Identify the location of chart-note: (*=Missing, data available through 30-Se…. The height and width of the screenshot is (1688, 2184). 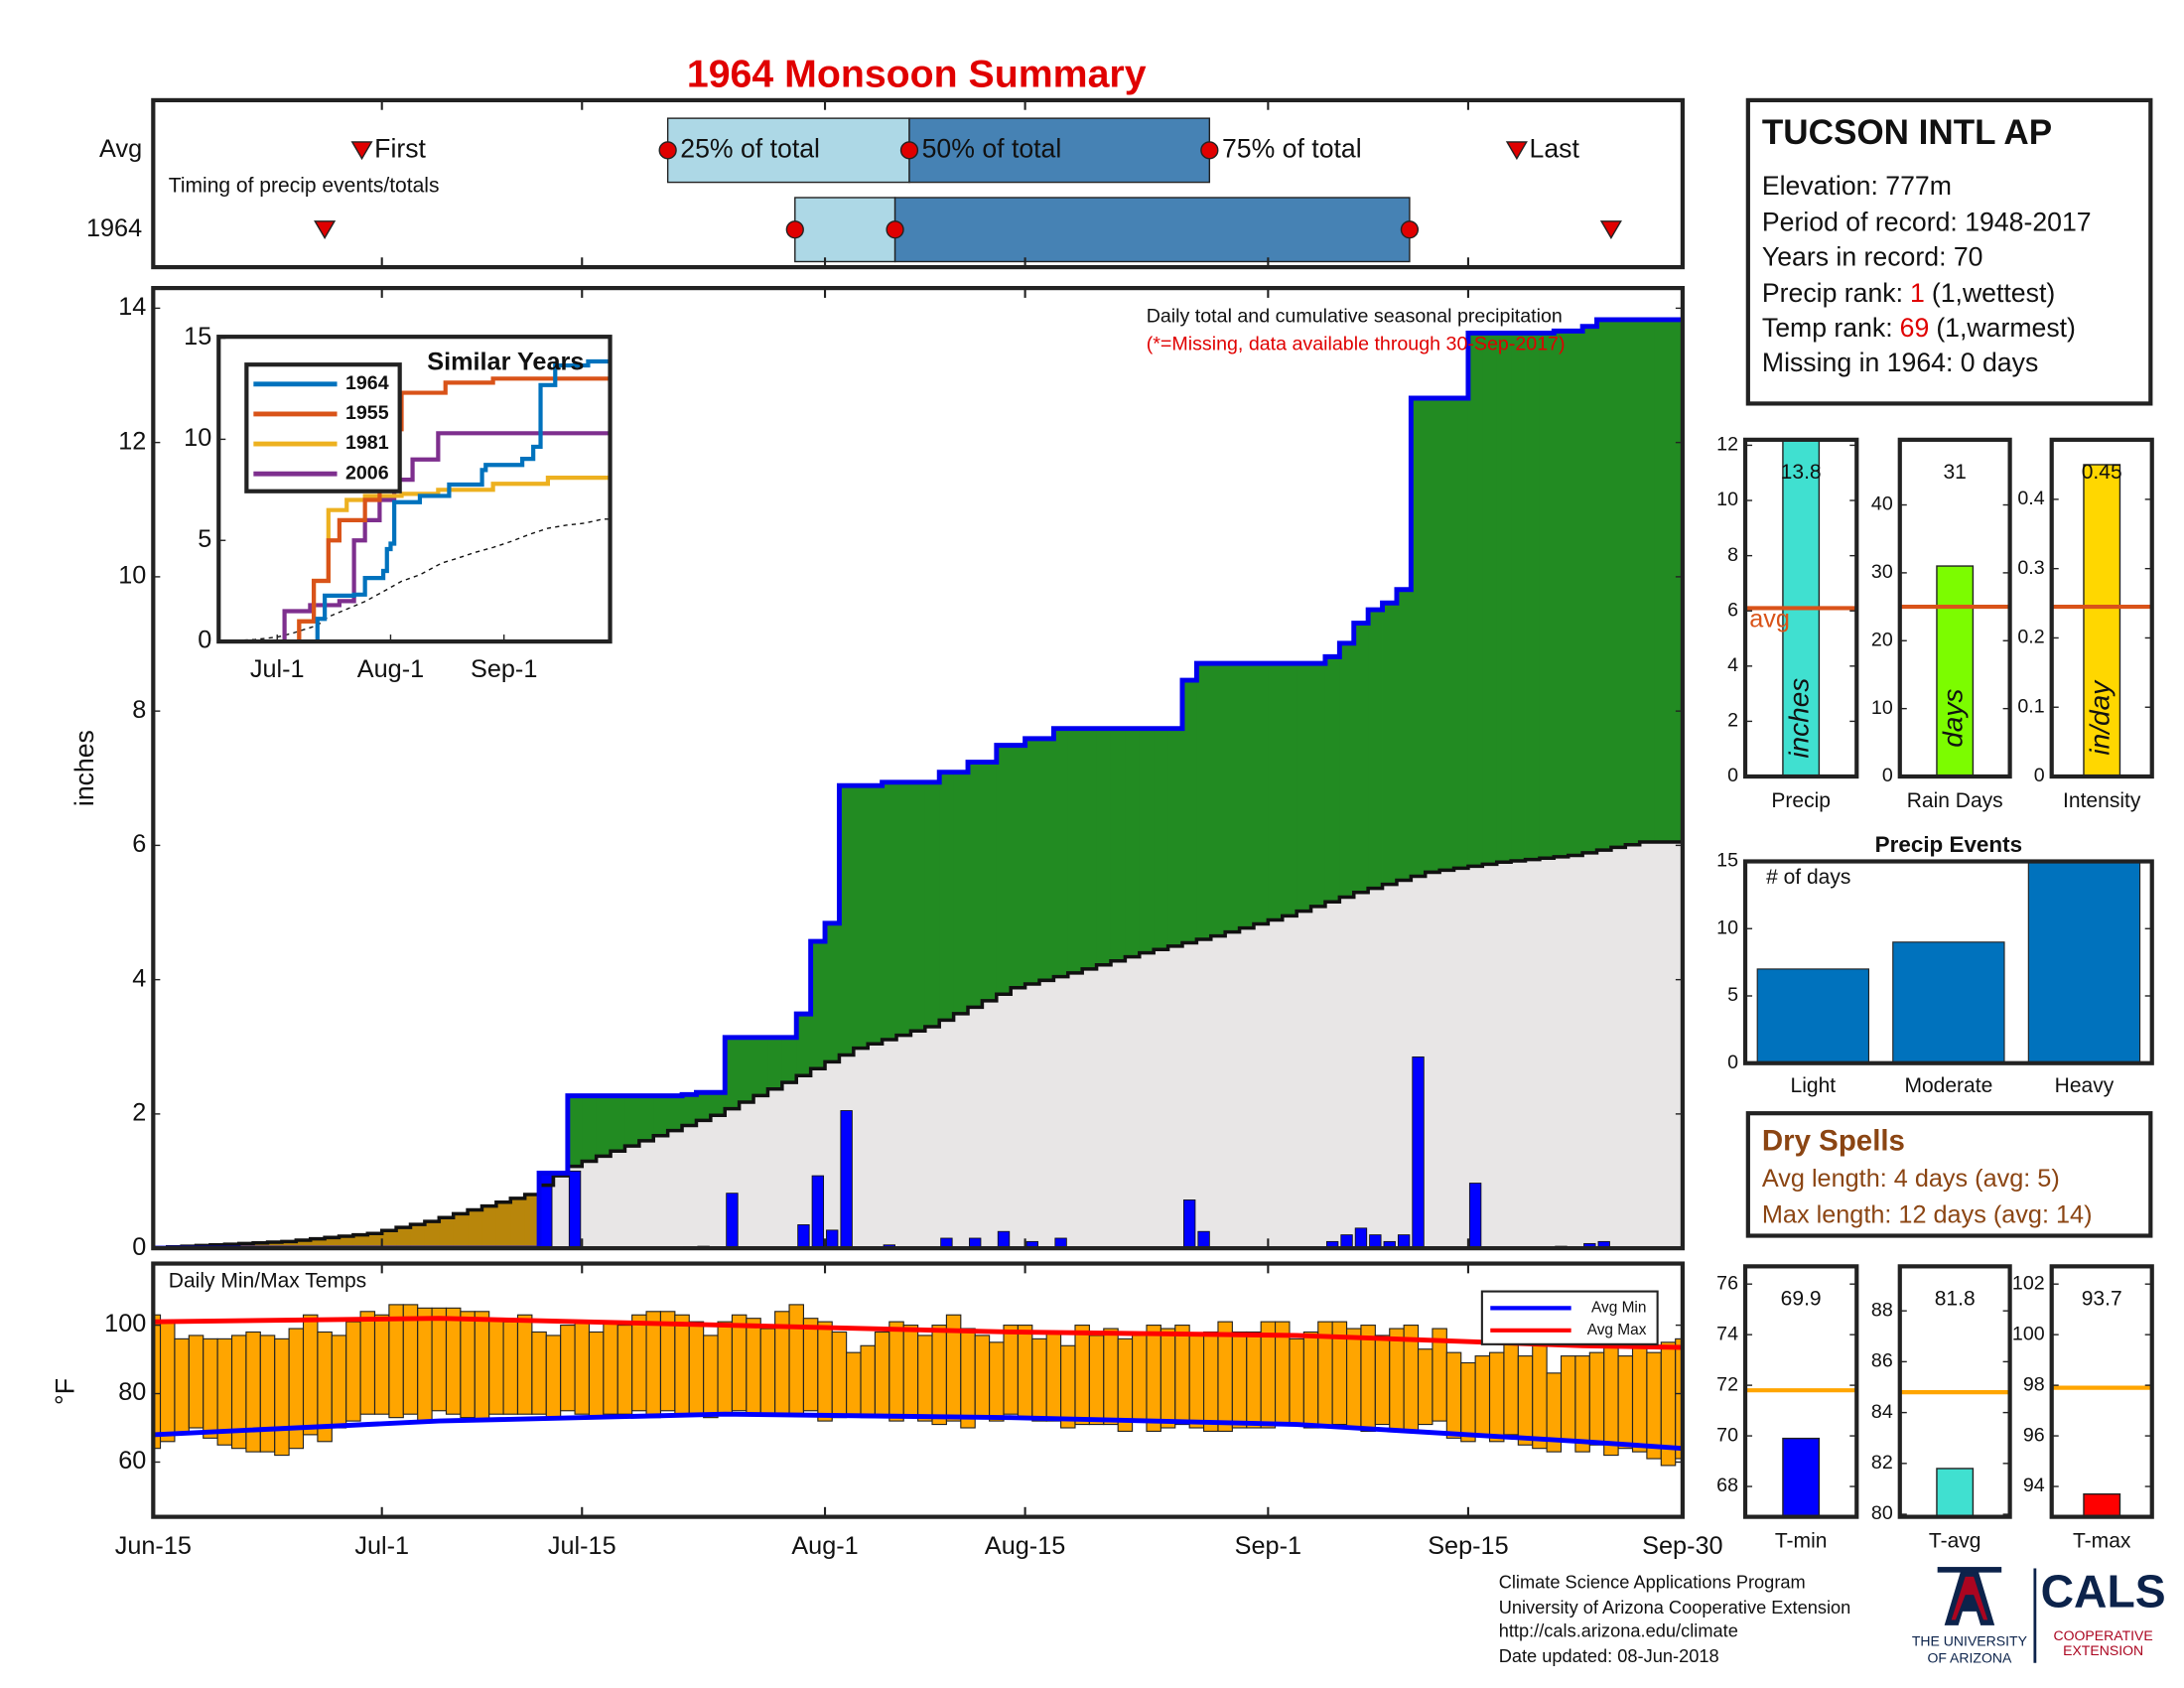
(1356, 344).